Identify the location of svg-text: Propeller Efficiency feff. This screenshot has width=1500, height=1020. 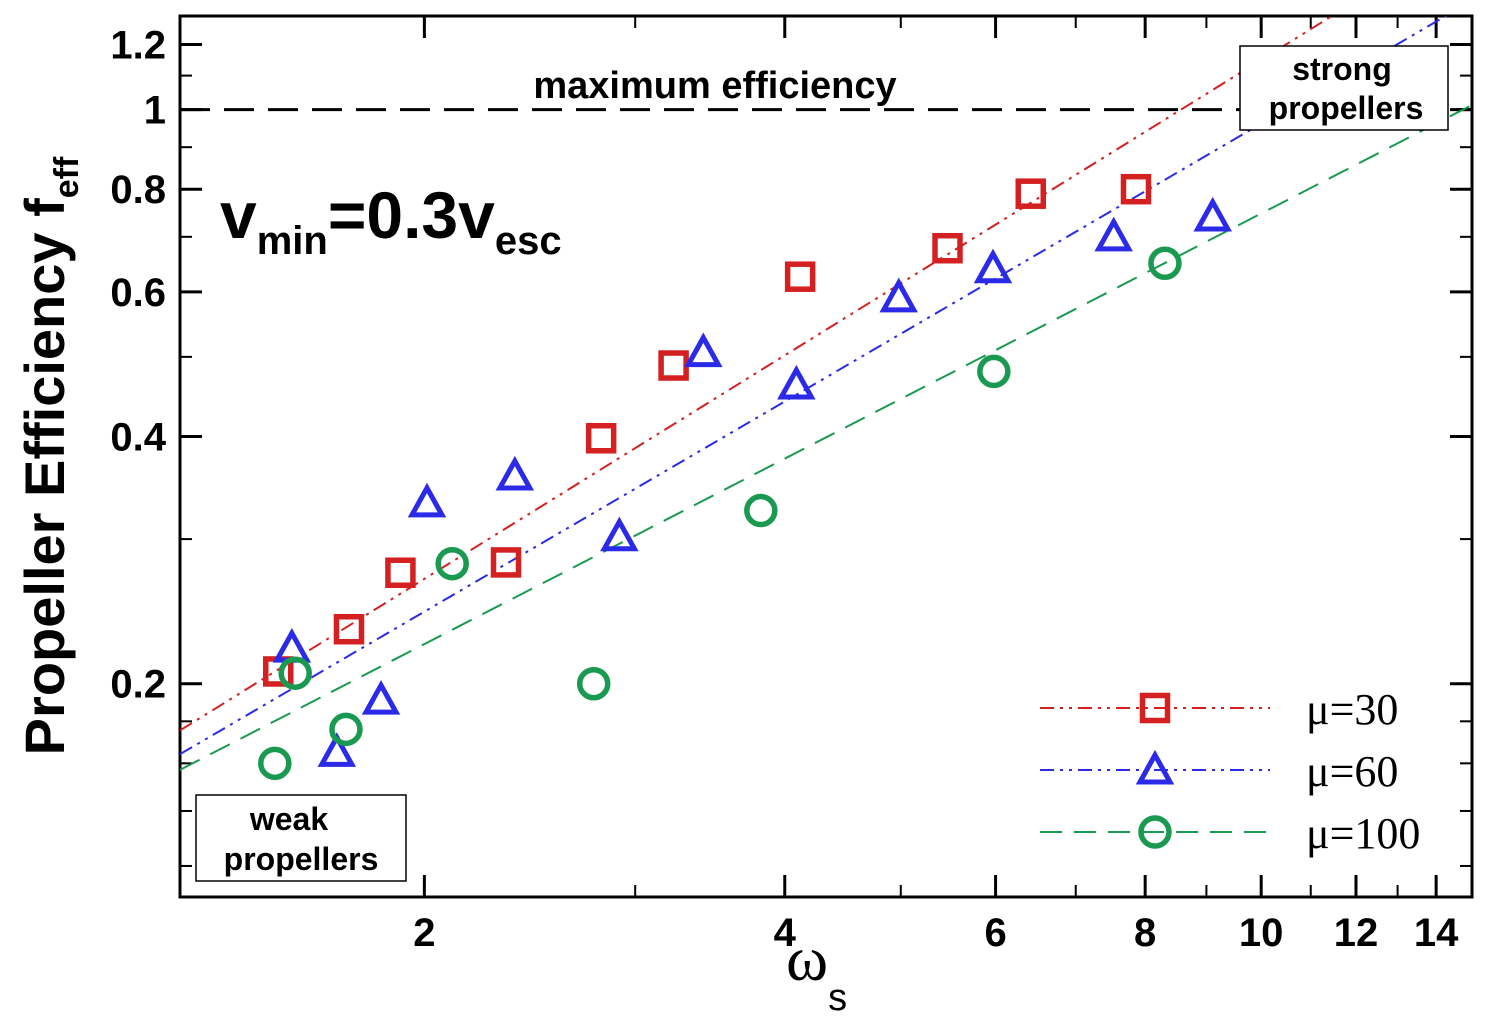
(49, 455).